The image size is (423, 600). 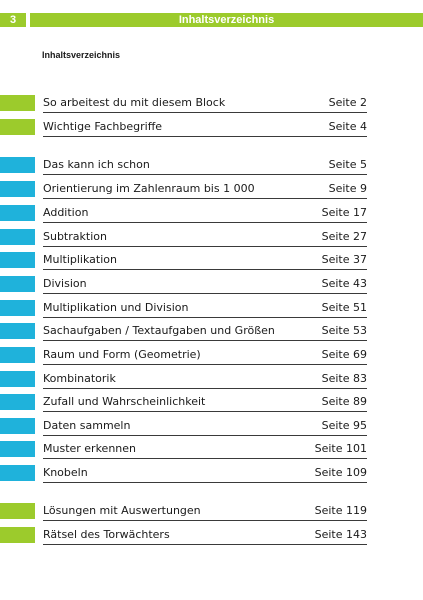 What do you see at coordinates (211, 474) in the screenshot?
I see `toc-entry: Knobeln Seite 109` at bounding box center [211, 474].